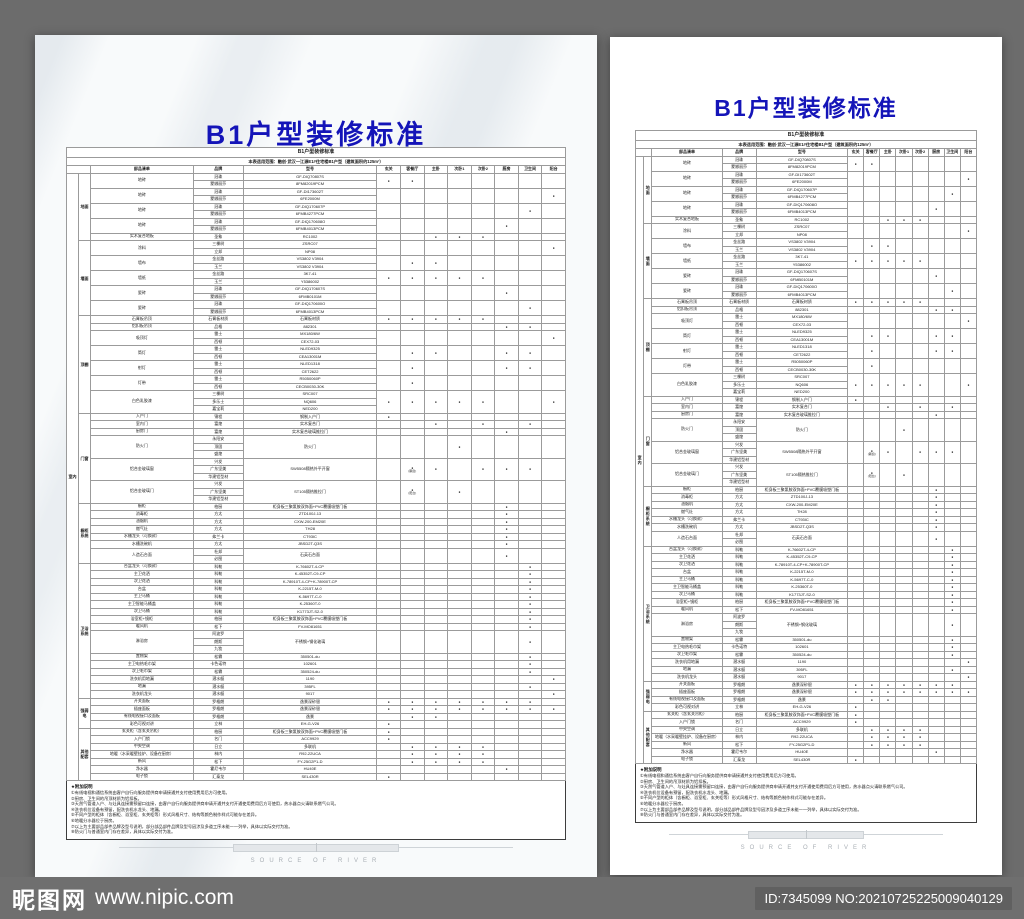 The width and height of the screenshot is (1024, 919). Describe the element at coordinates (687, 163) in the screenshot. I see `category-cell: 地砖` at that location.